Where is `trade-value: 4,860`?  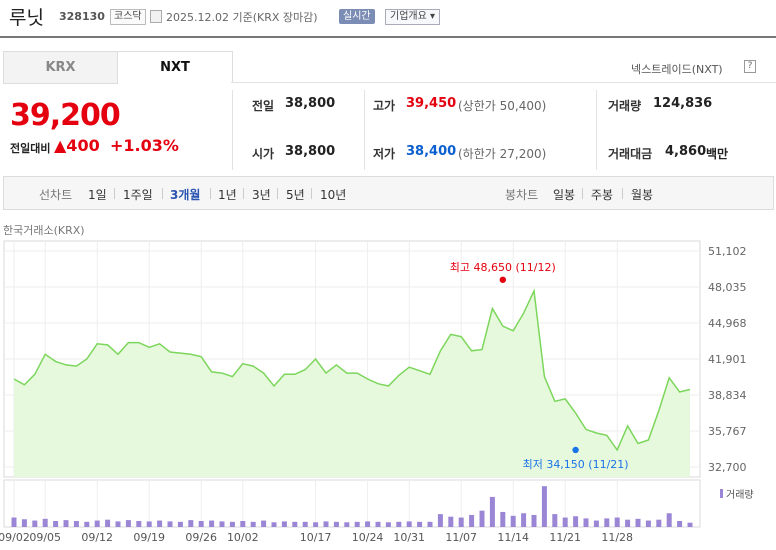
trade-value: 4,860 is located at coordinates (686, 151).